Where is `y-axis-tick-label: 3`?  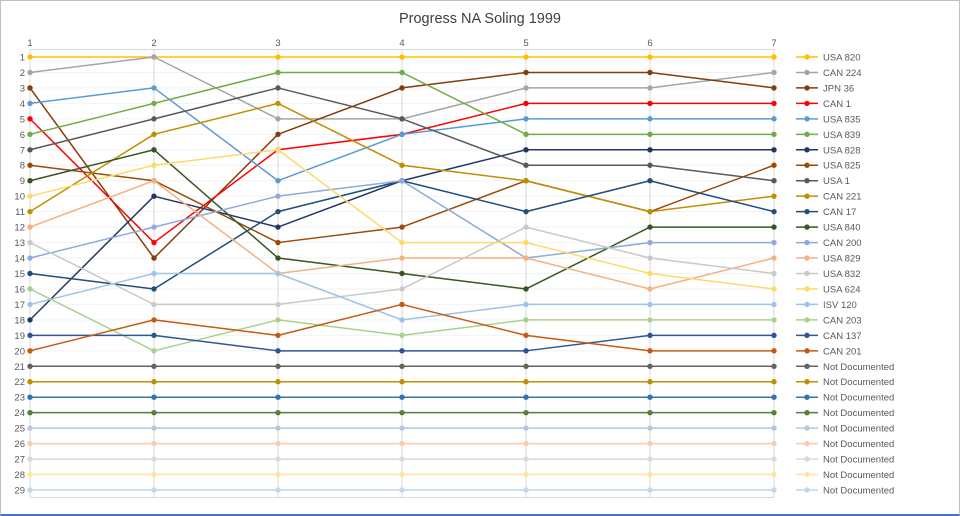 y-axis-tick-label: 3 is located at coordinates (22, 88).